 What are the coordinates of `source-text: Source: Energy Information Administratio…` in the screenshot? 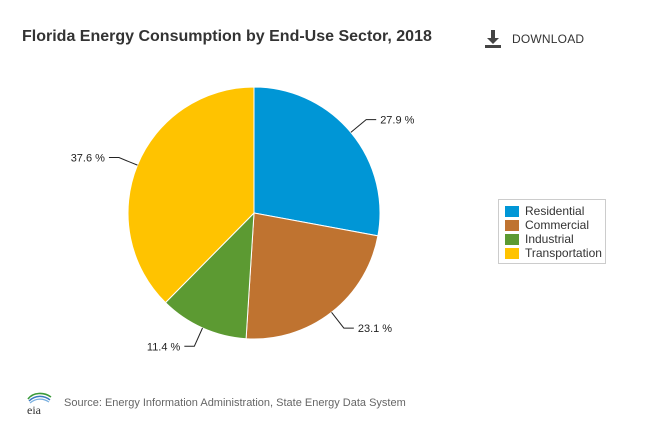 It's located at (235, 403).